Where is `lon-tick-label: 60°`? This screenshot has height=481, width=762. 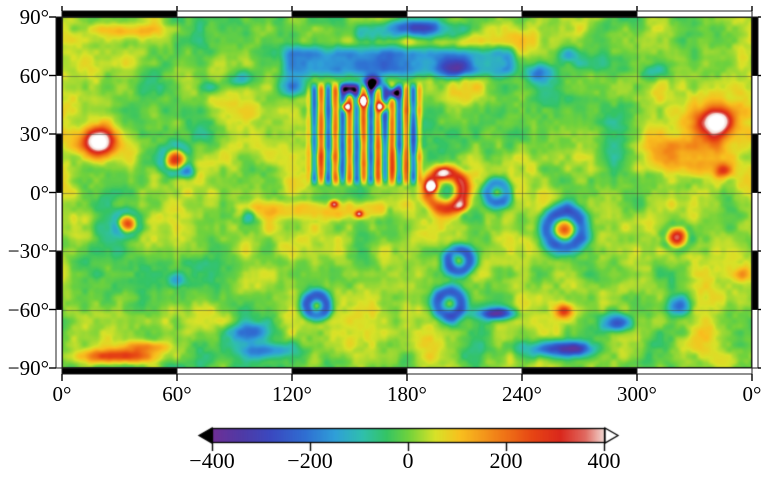
lon-tick-label: 60° is located at coordinates (177, 394).